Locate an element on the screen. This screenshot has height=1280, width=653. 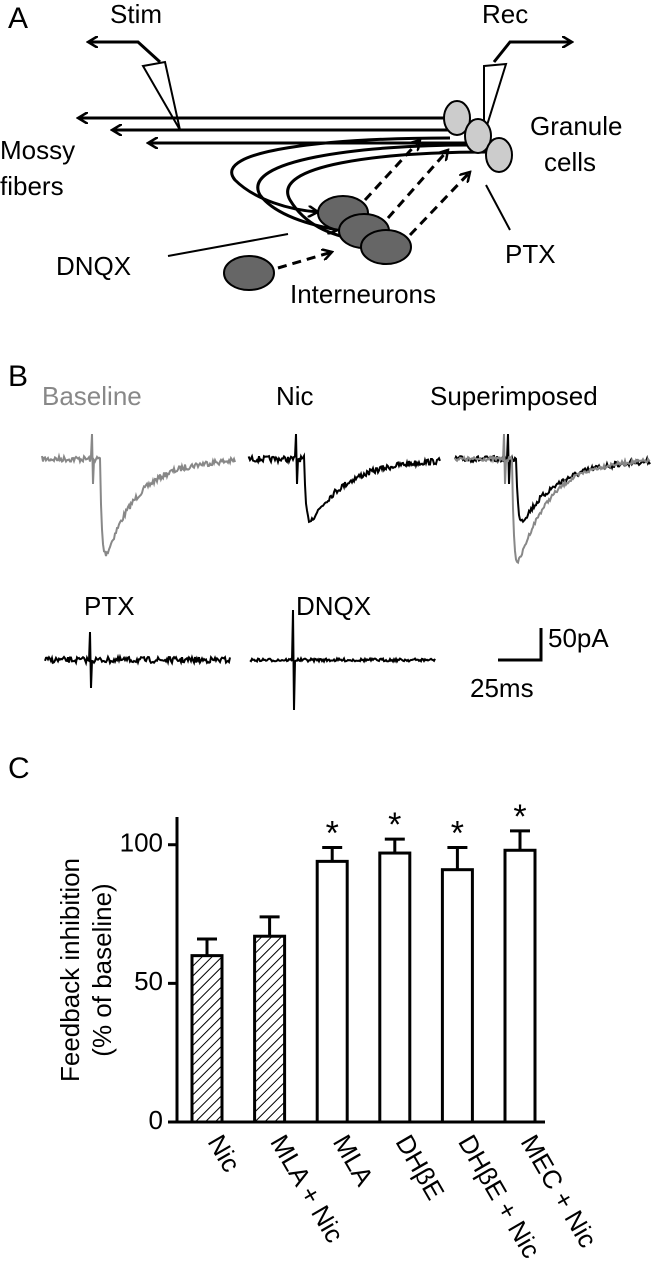
trace-label: Superimposed is located at coordinates (514, 396).